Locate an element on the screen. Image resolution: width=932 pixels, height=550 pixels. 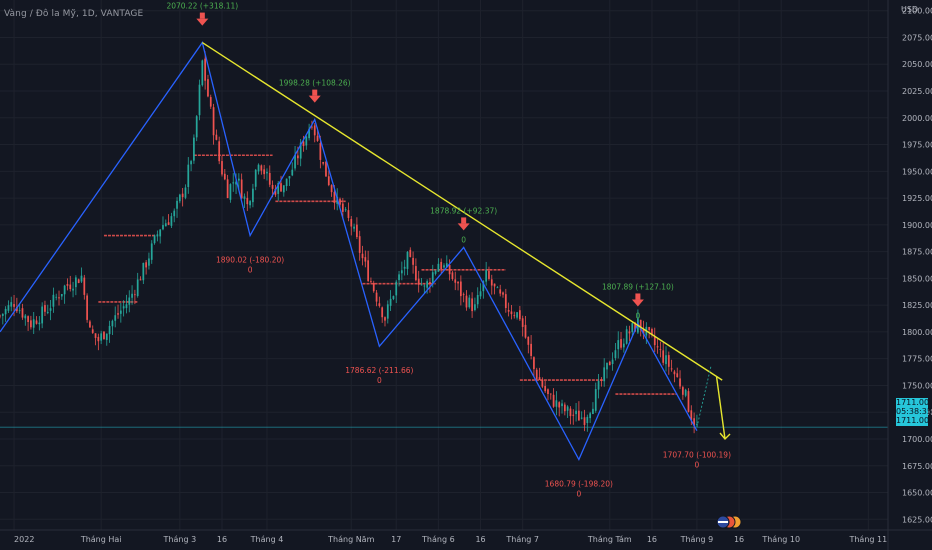
y-tick-label: 1700.00 is located at coordinates (917, 439).